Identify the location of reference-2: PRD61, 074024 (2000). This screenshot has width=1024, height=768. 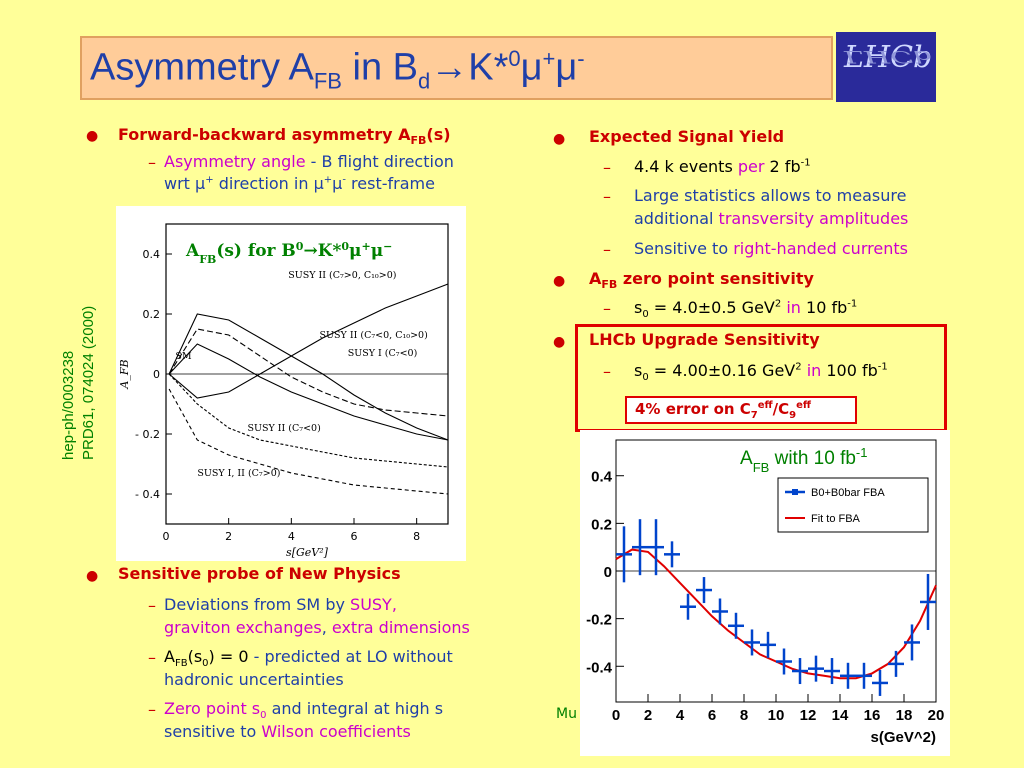
(88, 382).